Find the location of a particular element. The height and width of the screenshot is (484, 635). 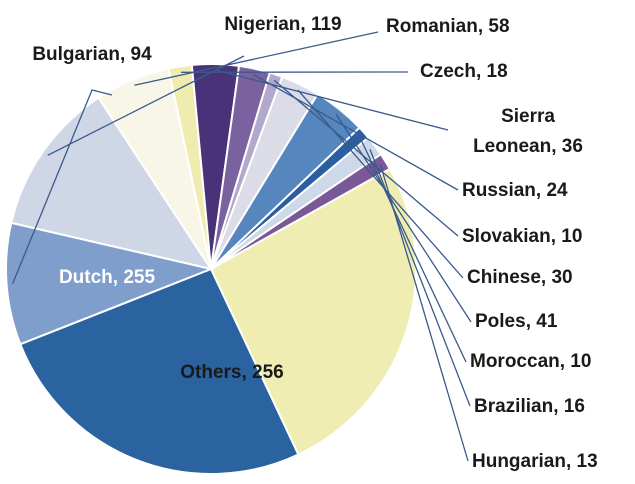

leader-line-moroccan is located at coordinates (412, 249).